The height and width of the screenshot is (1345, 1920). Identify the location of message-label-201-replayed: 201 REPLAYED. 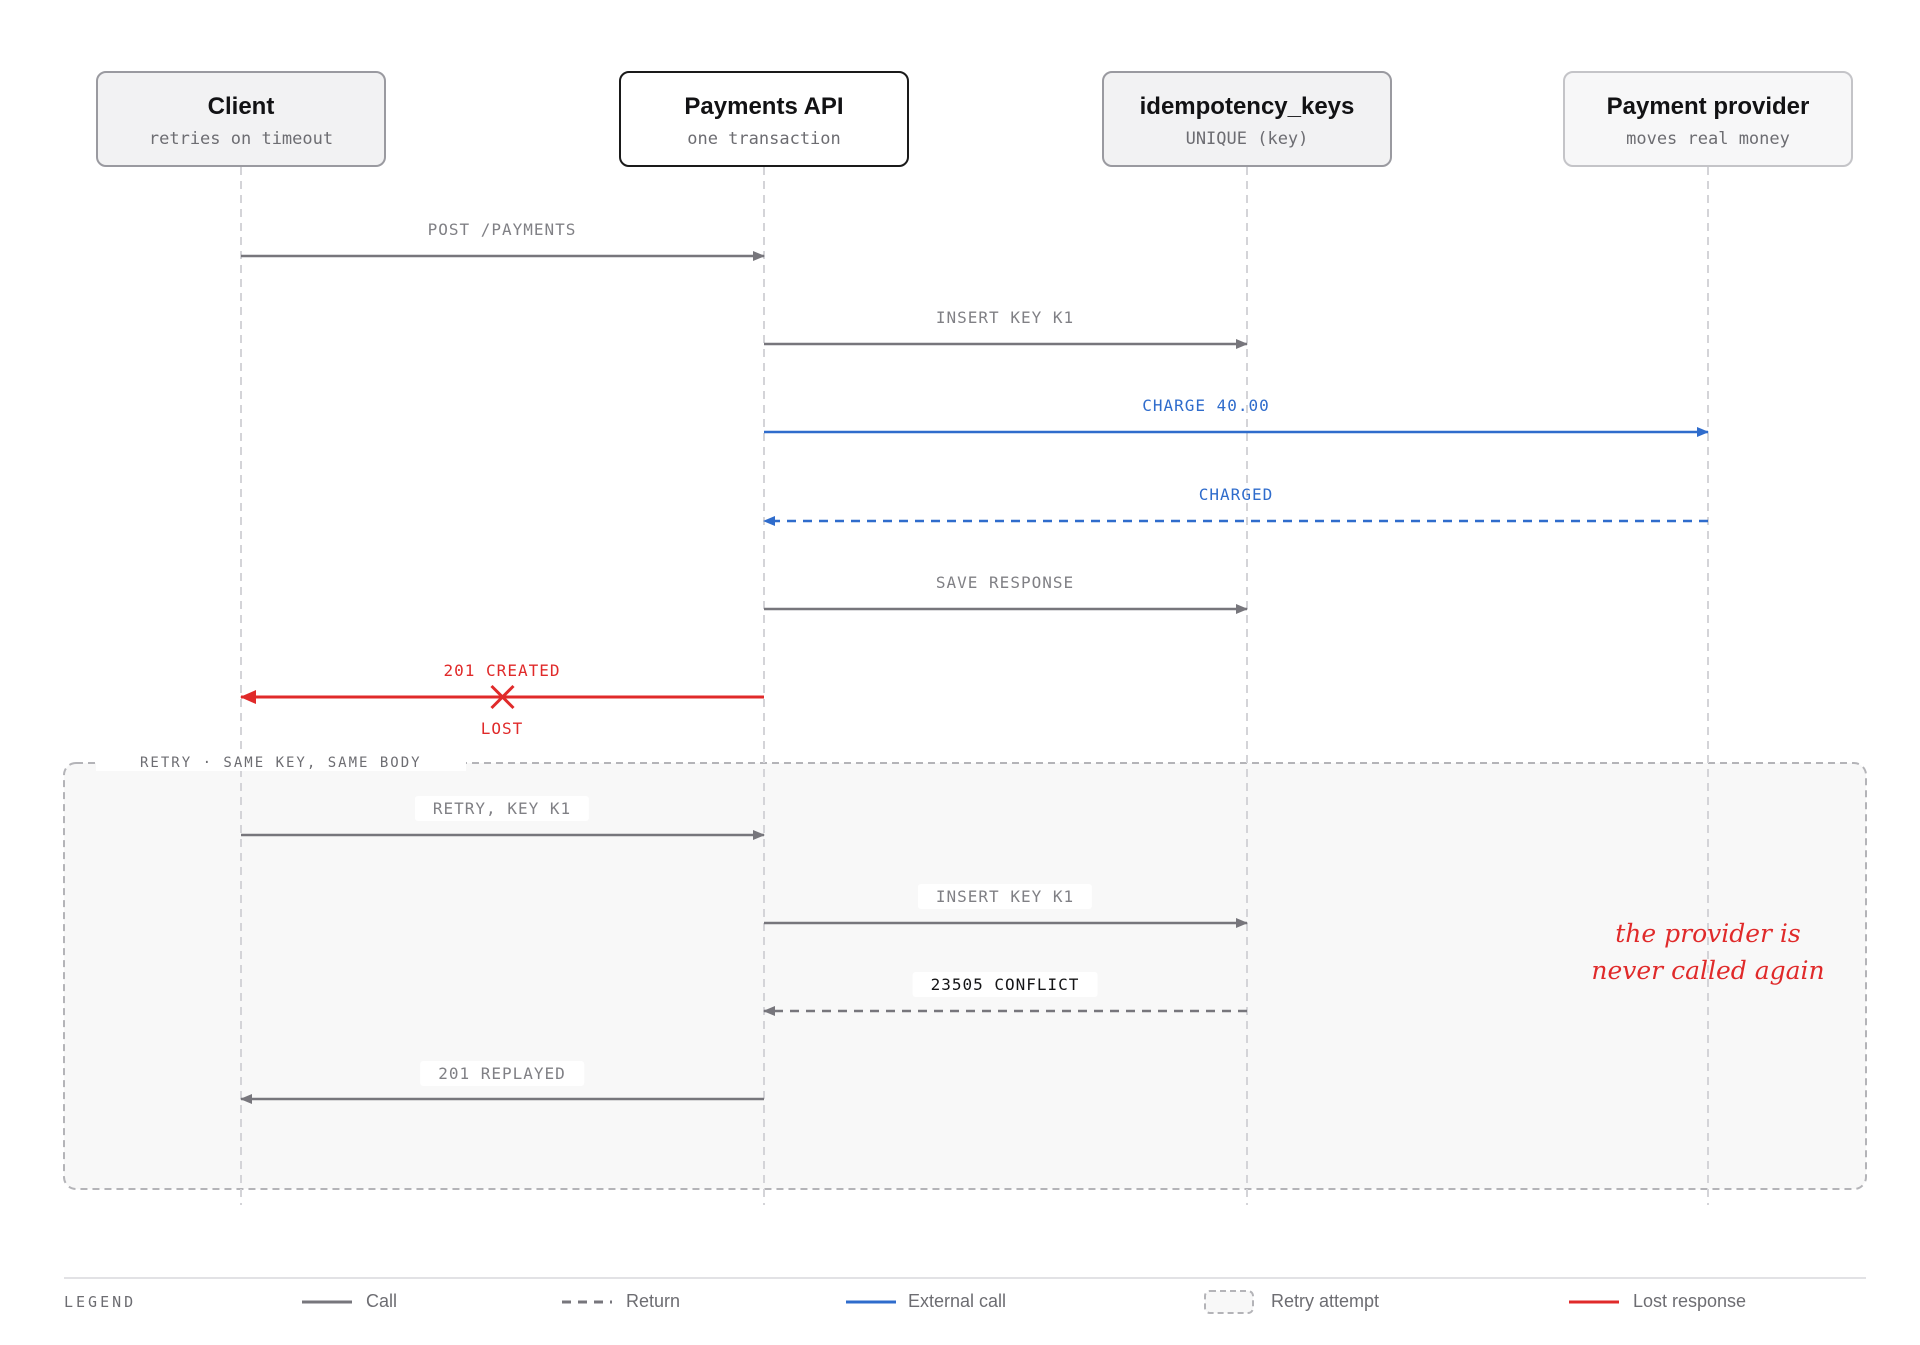
(502, 1073).